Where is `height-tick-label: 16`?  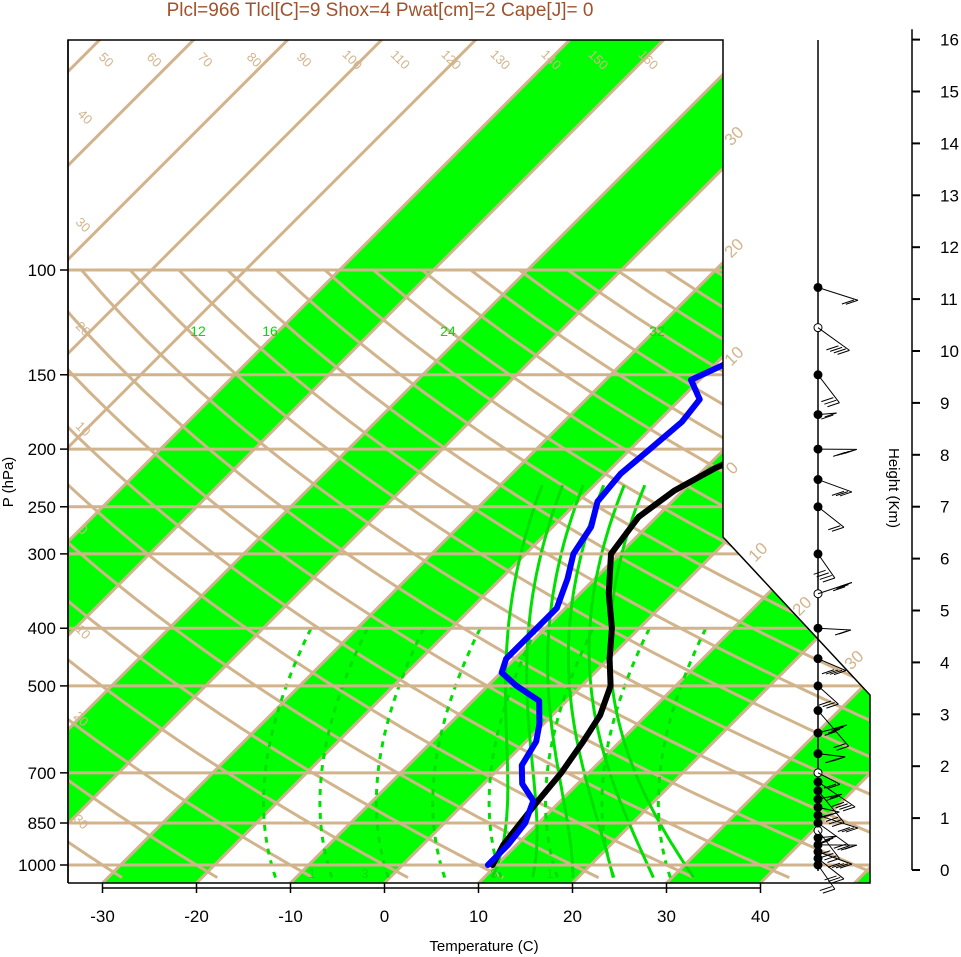
height-tick-label: 16 is located at coordinates (949, 40).